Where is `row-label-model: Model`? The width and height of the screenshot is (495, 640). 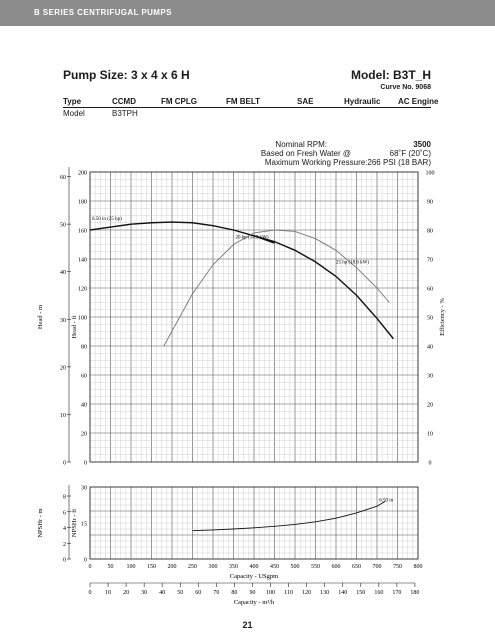
row-label-model: Model is located at coordinates (74, 113).